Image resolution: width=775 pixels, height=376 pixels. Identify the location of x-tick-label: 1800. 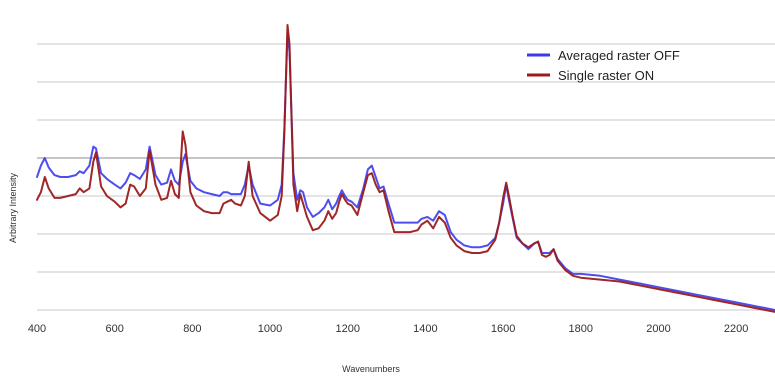
(581, 329).